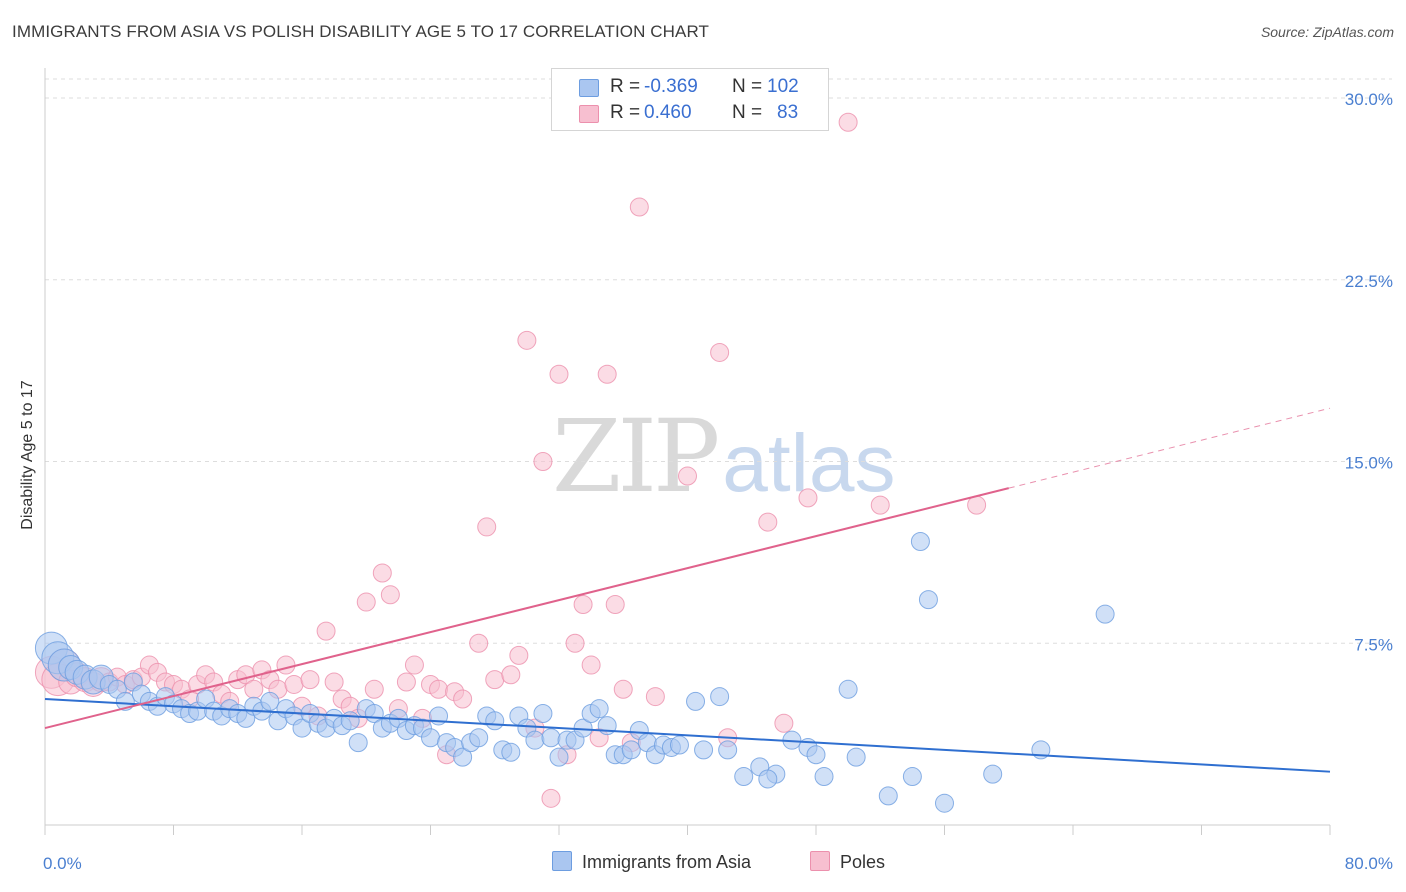 The height and width of the screenshot is (892, 1406). Describe the element at coordinates (847, 862) in the screenshot. I see `legend-item-poles: Poles` at that location.